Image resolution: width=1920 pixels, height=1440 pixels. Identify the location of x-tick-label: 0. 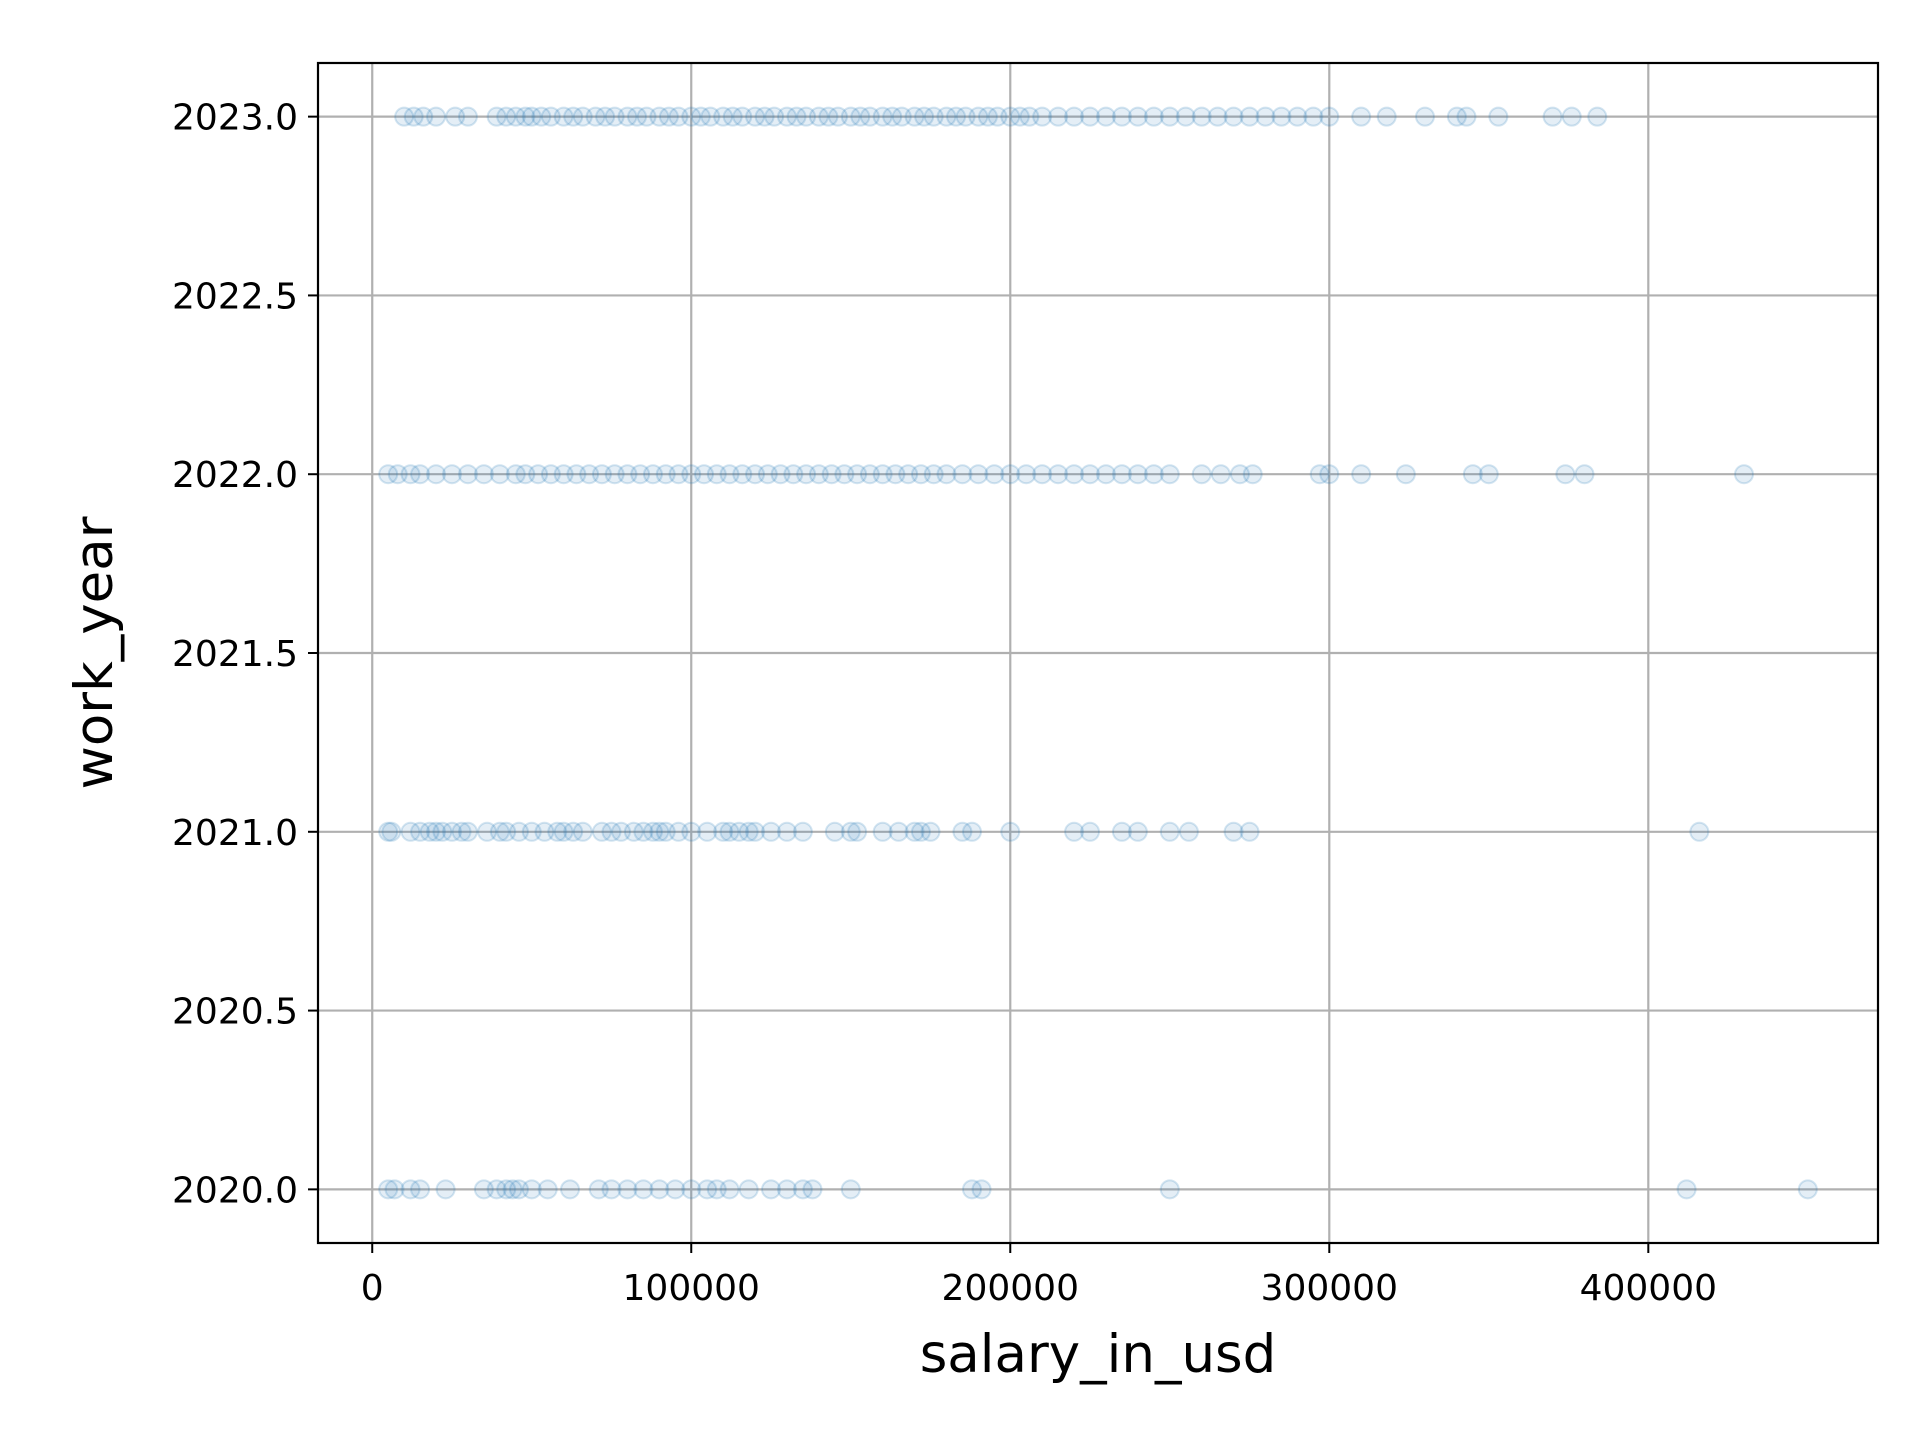
(372, 1288).